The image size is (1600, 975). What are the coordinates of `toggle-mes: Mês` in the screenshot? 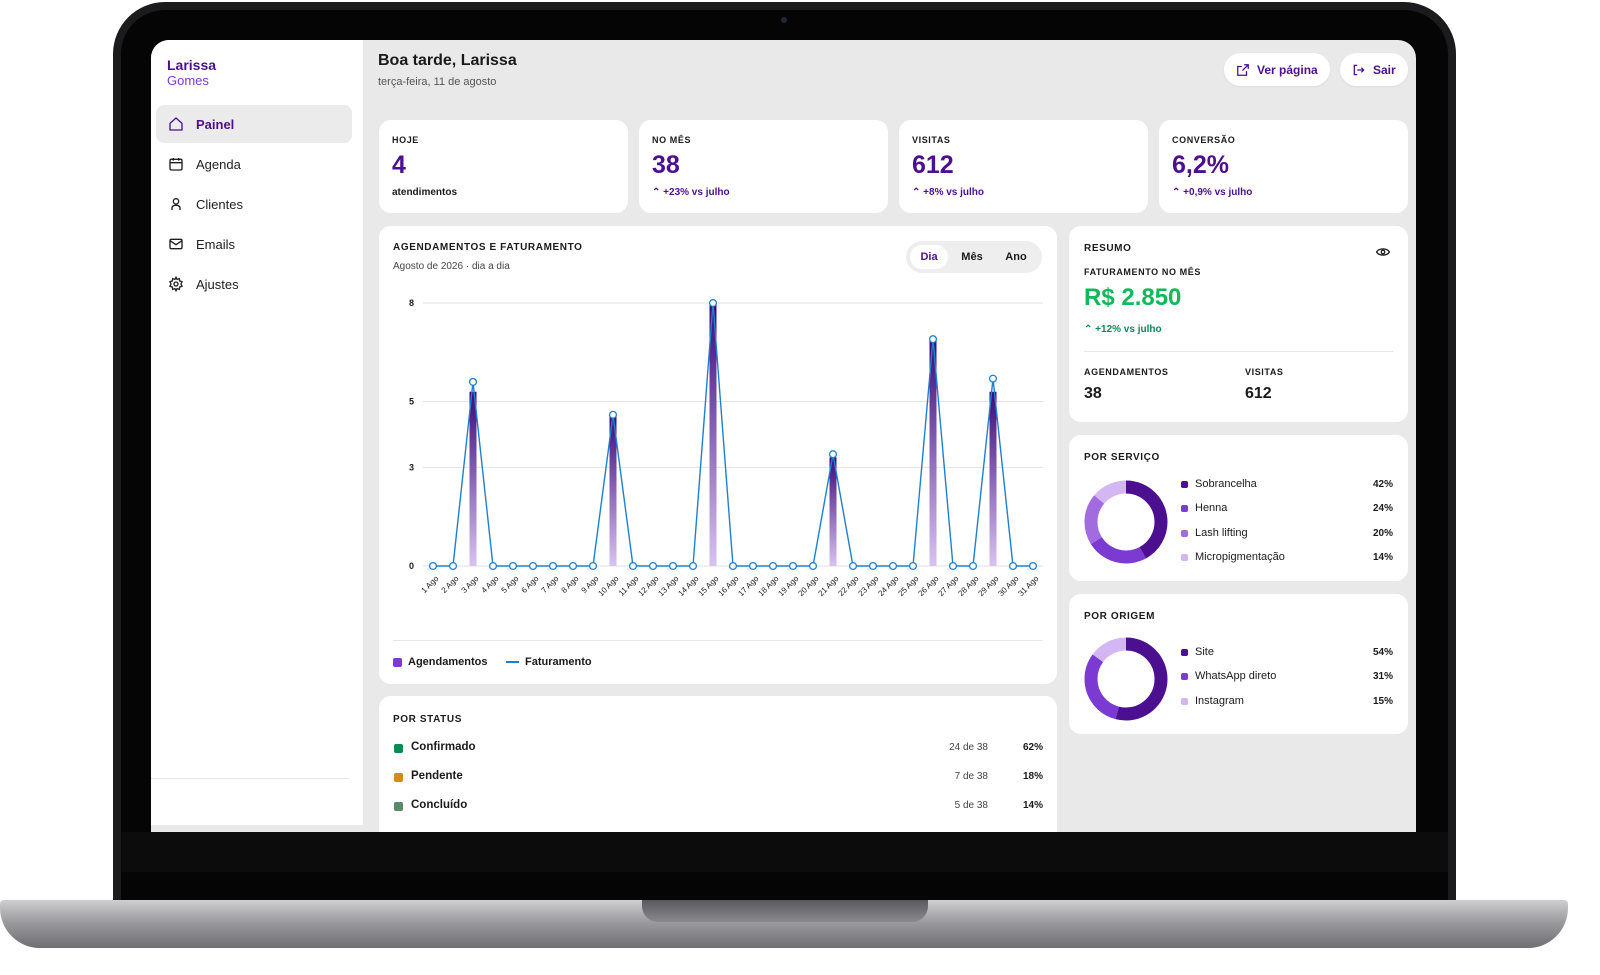 It's located at (972, 257).